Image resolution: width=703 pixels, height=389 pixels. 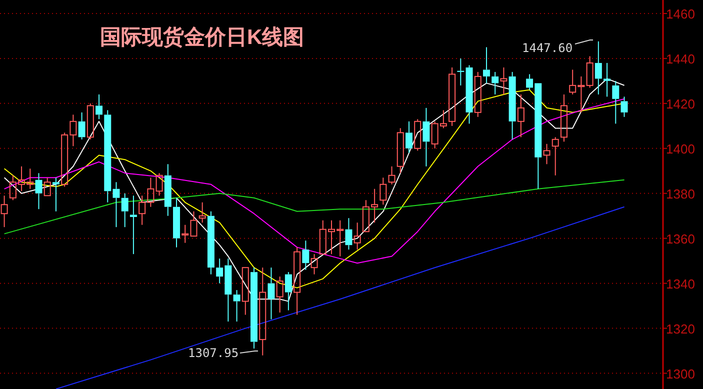 What do you see at coordinates (680, 238) in the screenshot?
I see `y-tick-label: 1360` at bounding box center [680, 238].